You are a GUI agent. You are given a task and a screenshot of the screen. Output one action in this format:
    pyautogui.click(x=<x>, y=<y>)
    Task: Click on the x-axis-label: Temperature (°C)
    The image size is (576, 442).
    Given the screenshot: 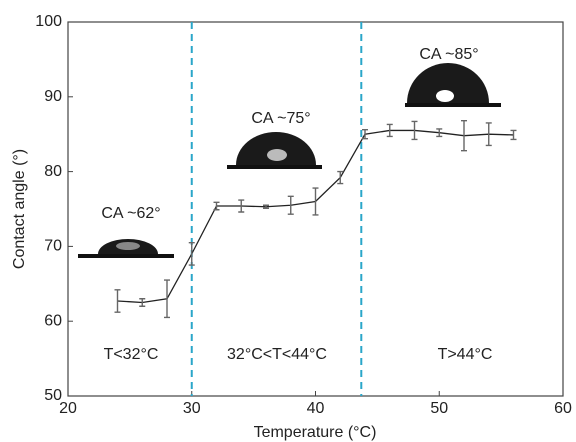 What is the action you would take?
    pyautogui.click(x=315, y=432)
    